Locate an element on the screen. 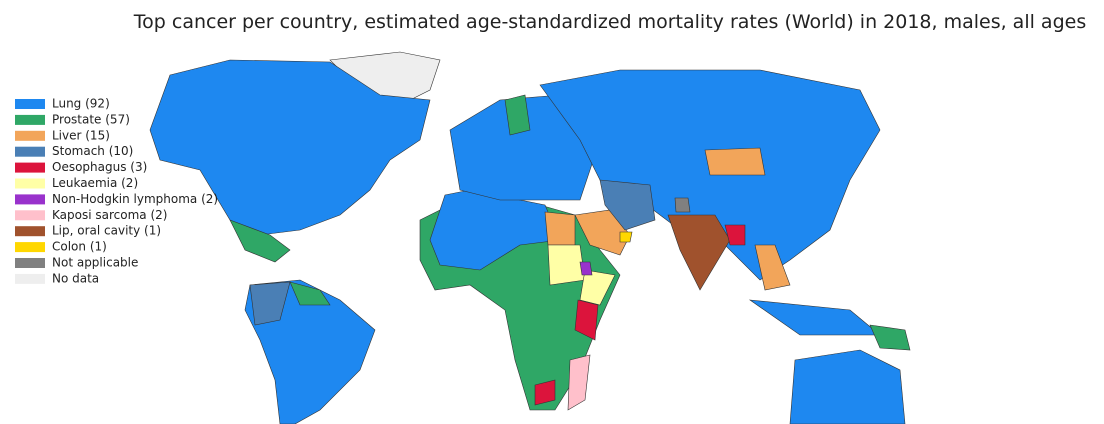 The image size is (1104, 424). north-america is located at coordinates (290, 147).